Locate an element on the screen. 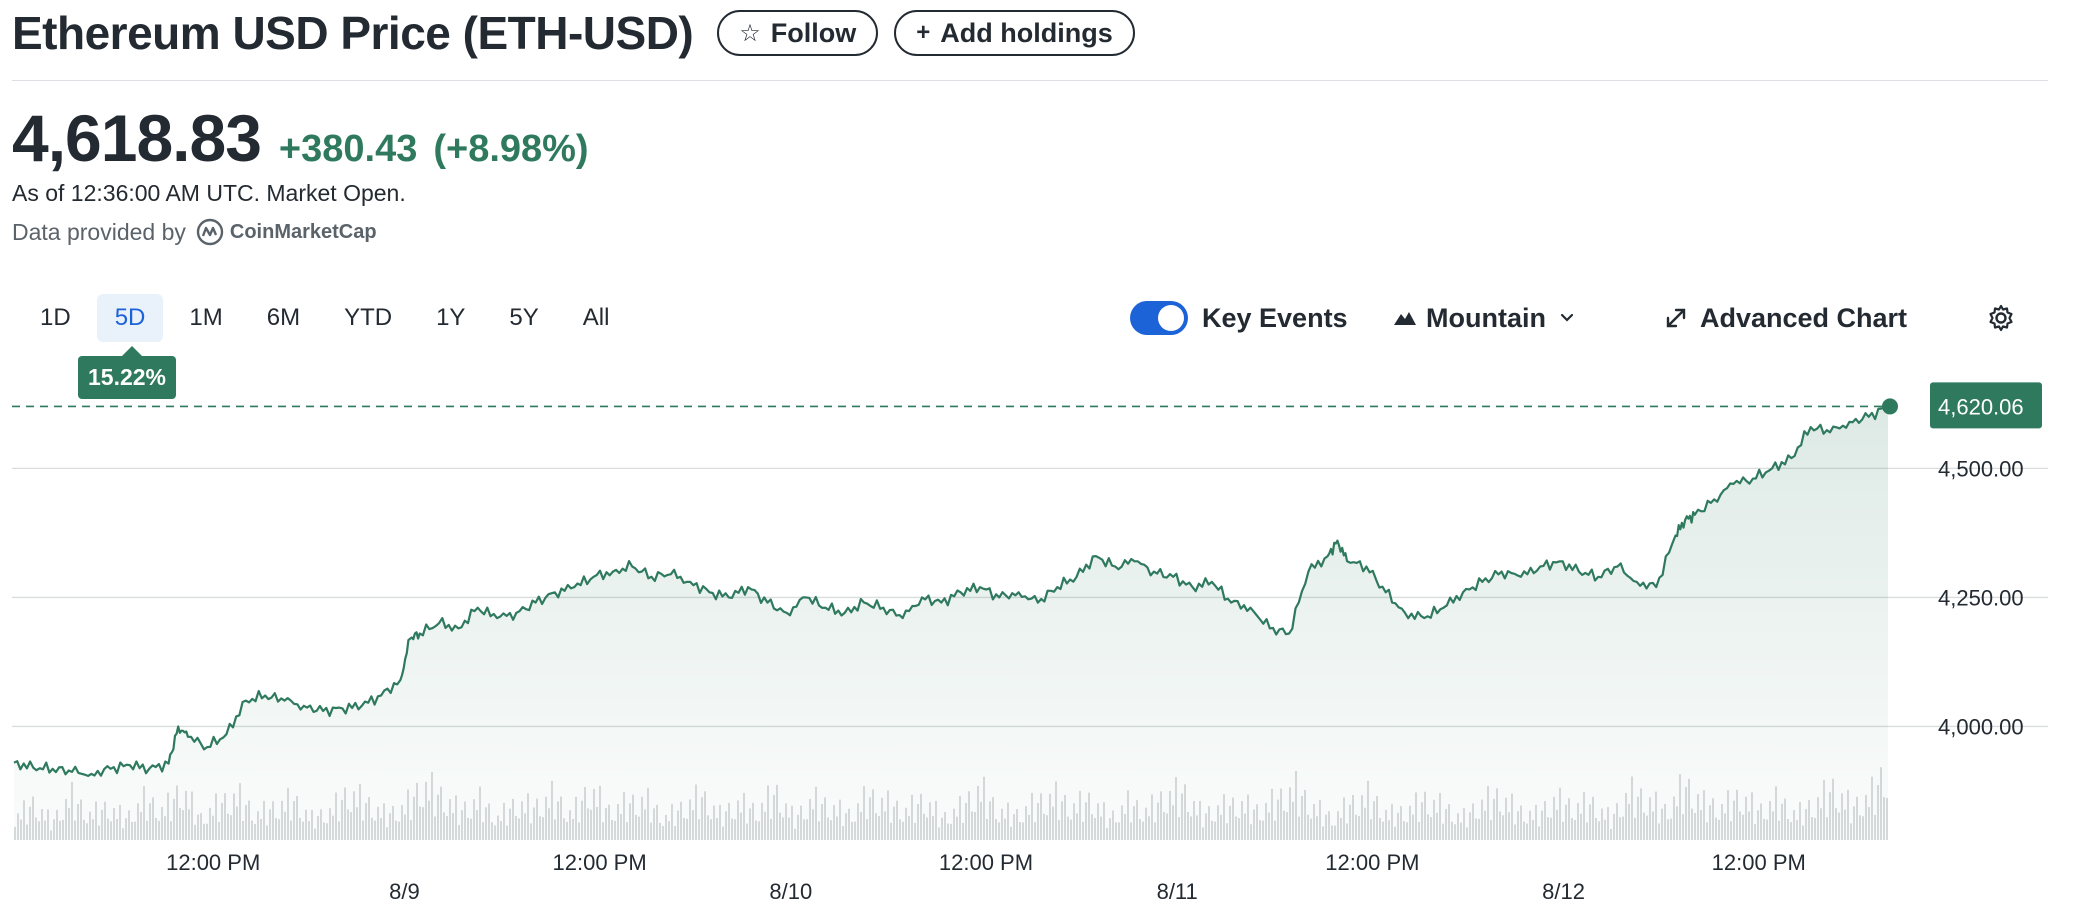 Image resolution: width=2098 pixels, height=914 pixels. chart-type-dropdown: Mountain is located at coordinates (1485, 318).